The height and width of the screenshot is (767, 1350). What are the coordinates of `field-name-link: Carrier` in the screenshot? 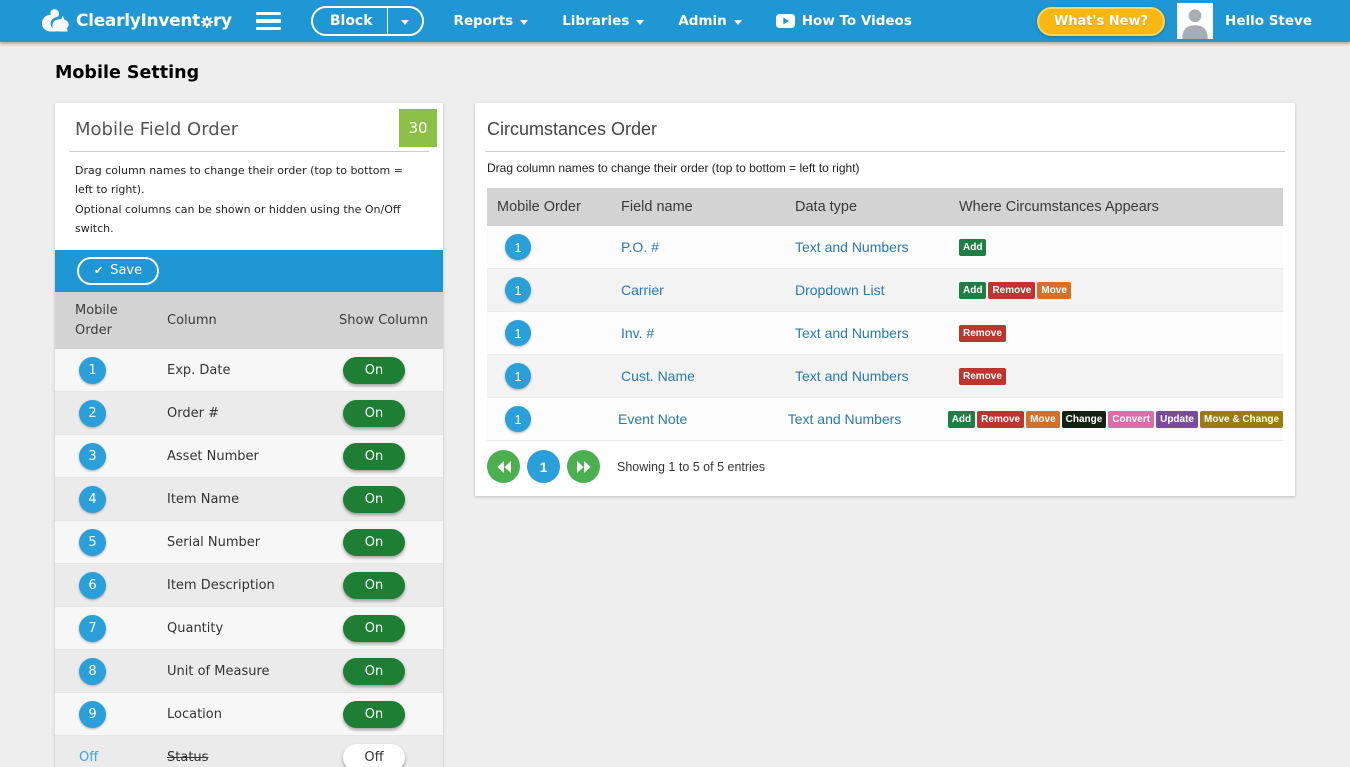 It's located at (642, 290).